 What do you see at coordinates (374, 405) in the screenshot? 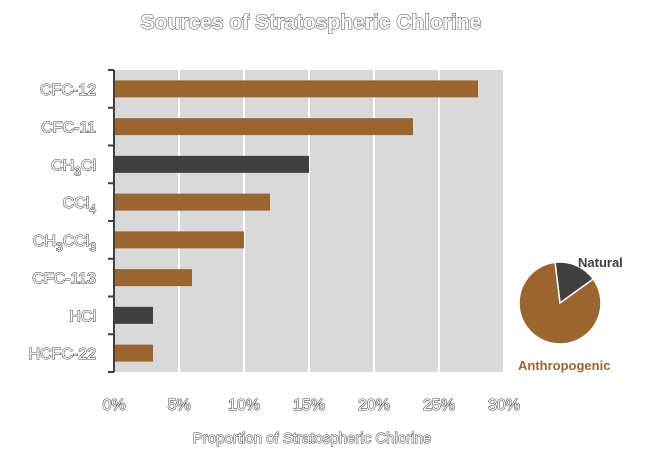
I see `x-tick-label: 20%` at bounding box center [374, 405].